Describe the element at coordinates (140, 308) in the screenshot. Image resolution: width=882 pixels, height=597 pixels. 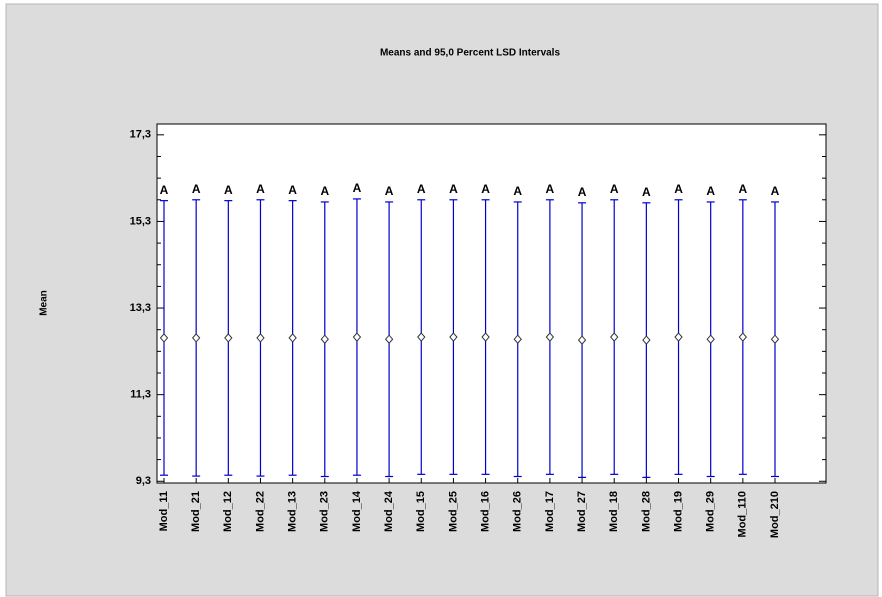
I see `y-tick-label: 13,3` at that location.